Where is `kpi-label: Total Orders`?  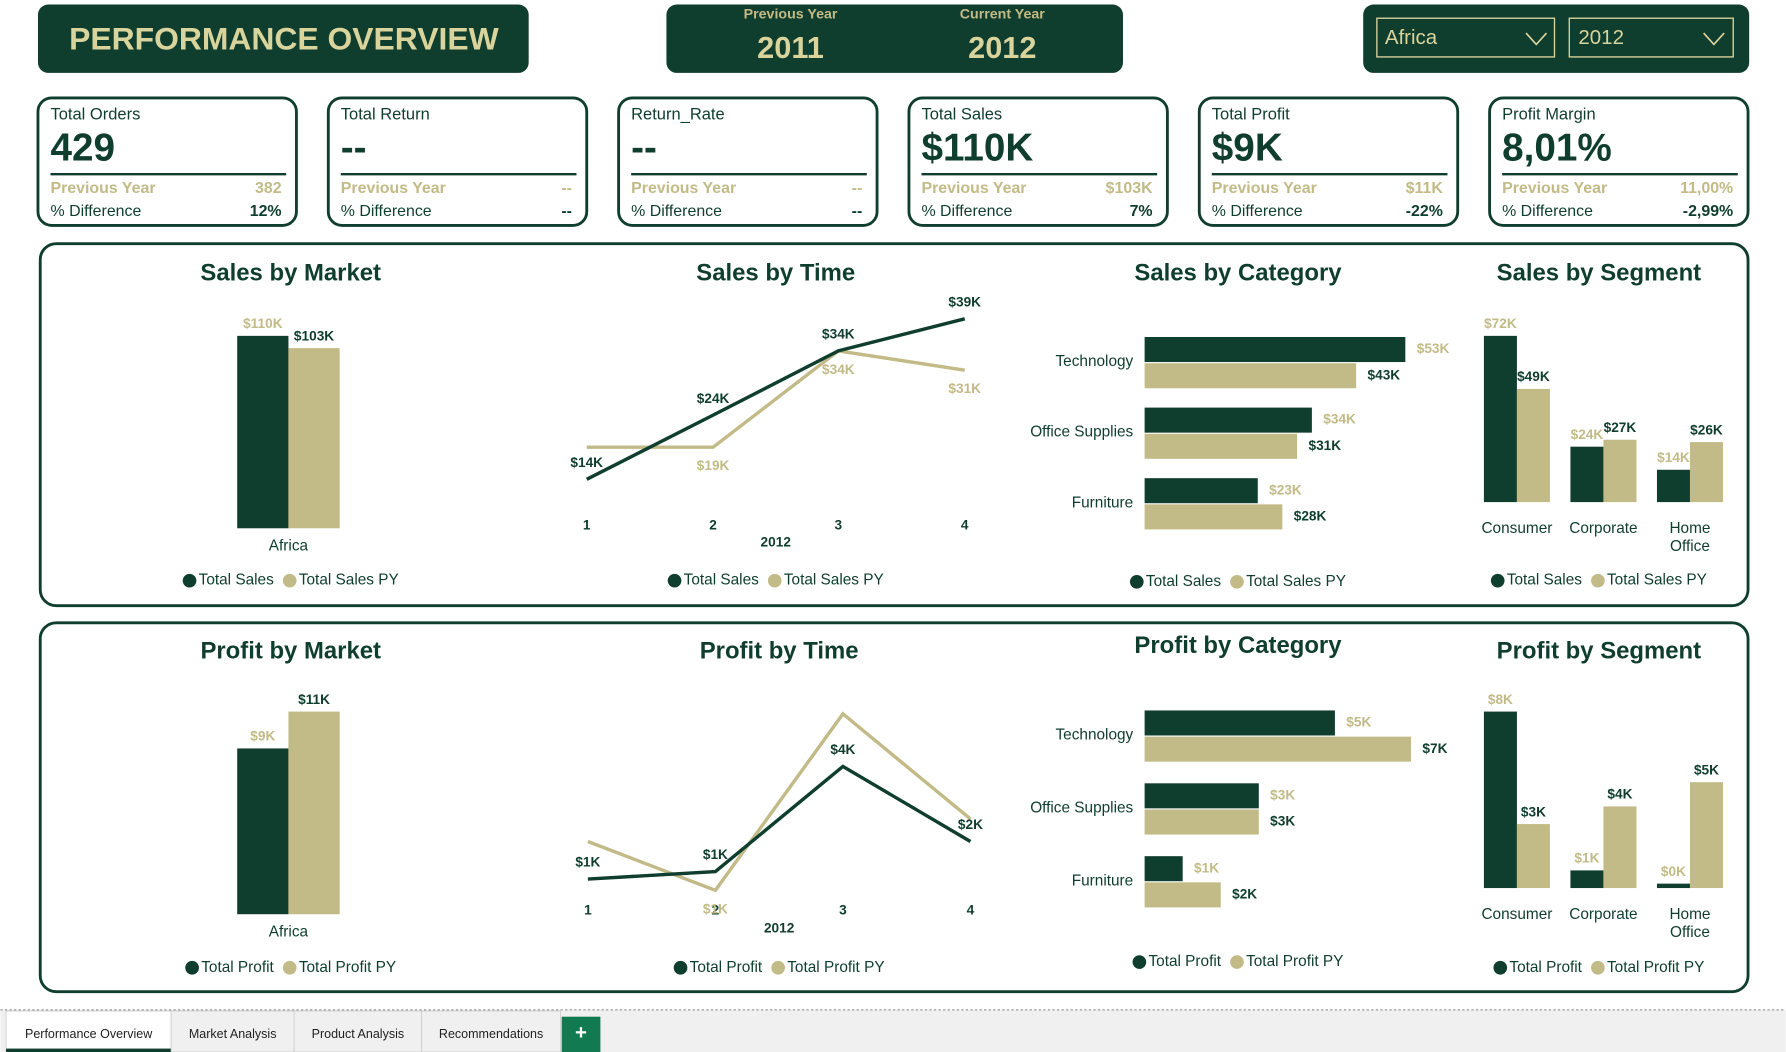
kpi-label: Total Orders is located at coordinates (95, 114).